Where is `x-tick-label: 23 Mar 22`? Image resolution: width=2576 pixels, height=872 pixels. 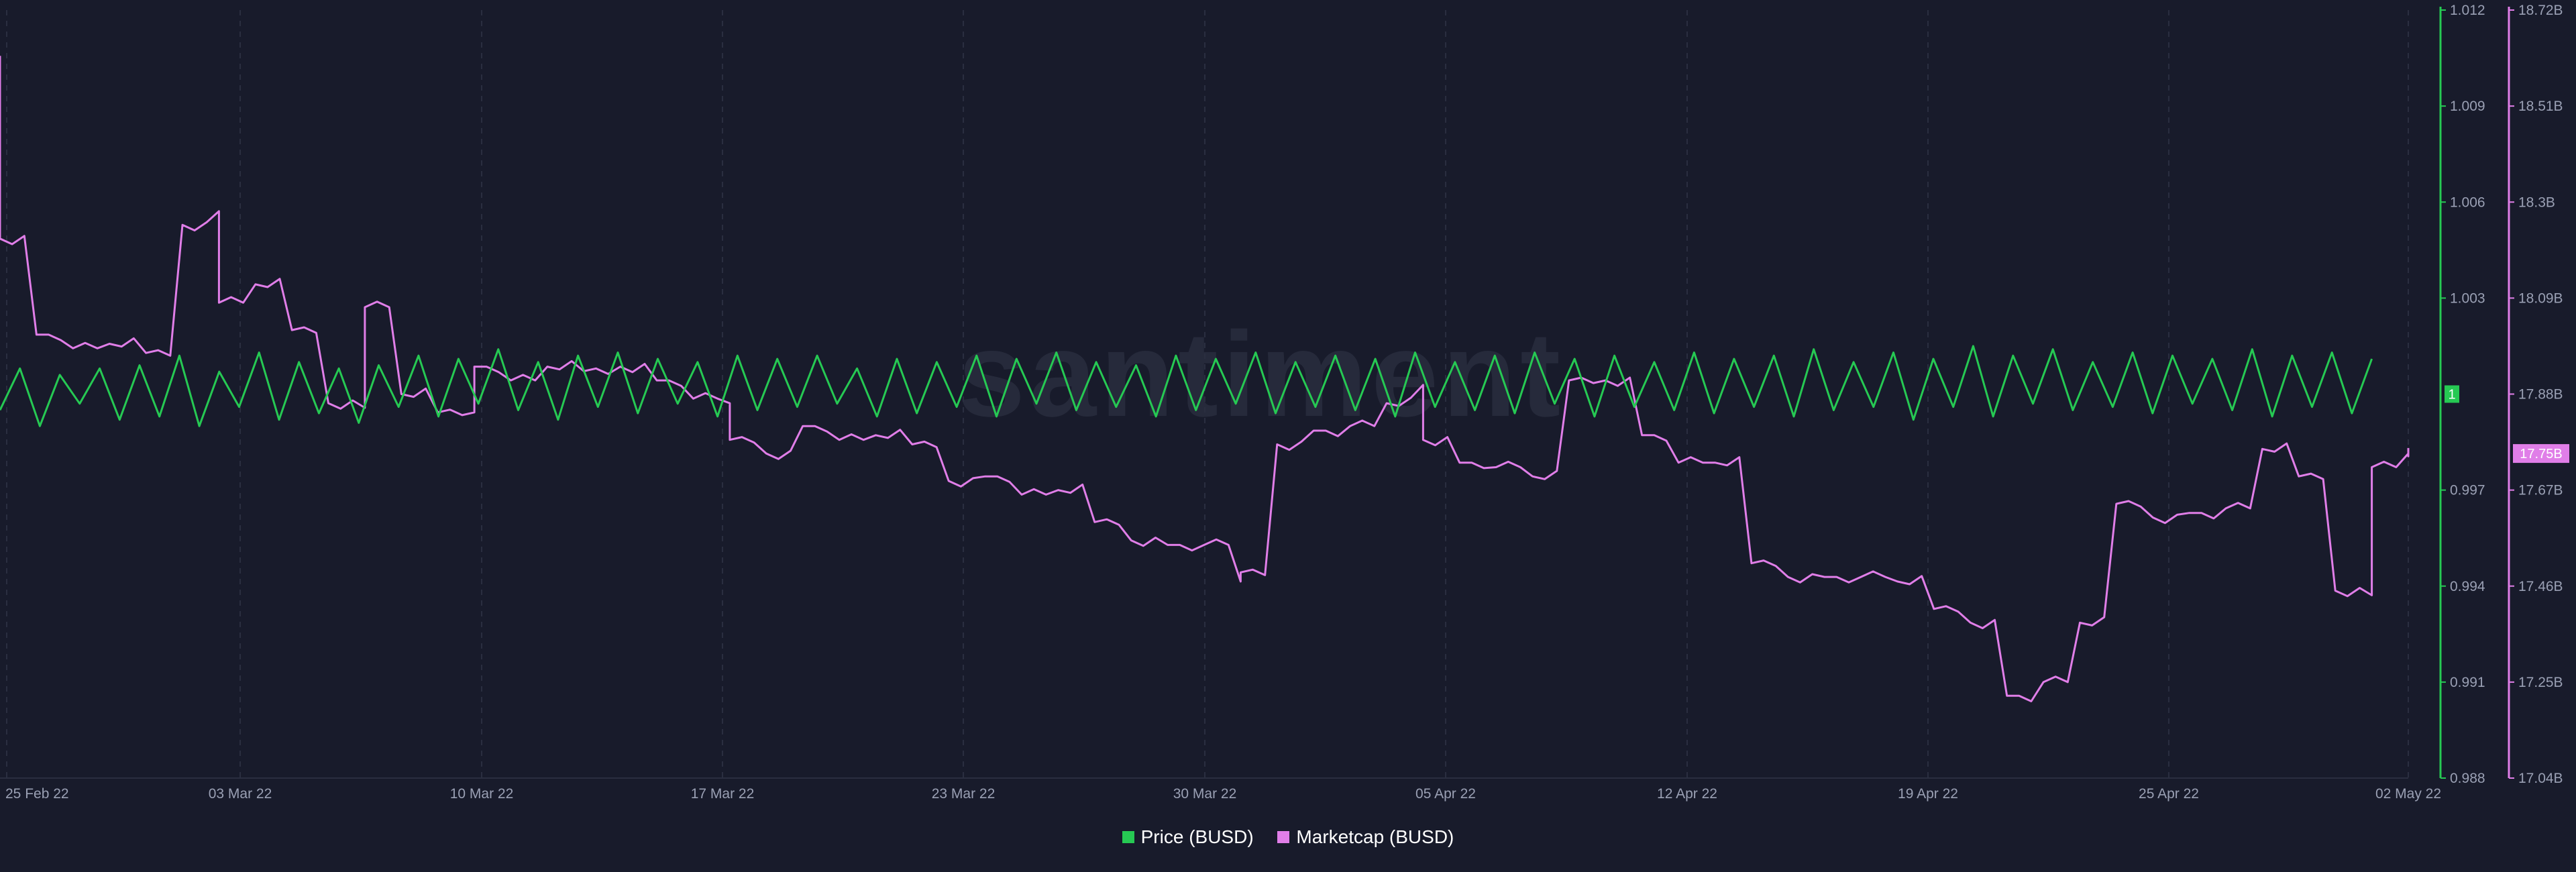 x-tick-label: 23 Mar 22 is located at coordinates (964, 794).